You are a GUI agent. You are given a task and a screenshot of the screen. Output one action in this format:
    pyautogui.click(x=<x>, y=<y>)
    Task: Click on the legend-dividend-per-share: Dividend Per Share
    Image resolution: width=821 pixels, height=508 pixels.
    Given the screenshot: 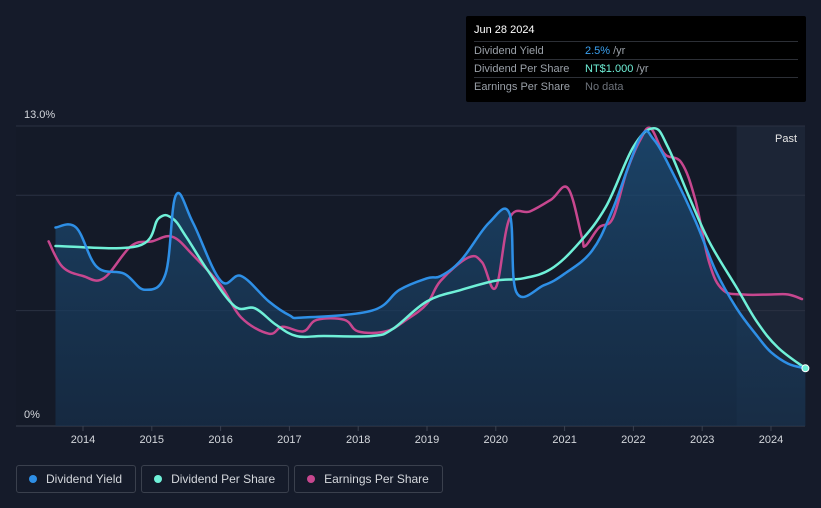 What is the action you would take?
    pyautogui.click(x=215, y=479)
    